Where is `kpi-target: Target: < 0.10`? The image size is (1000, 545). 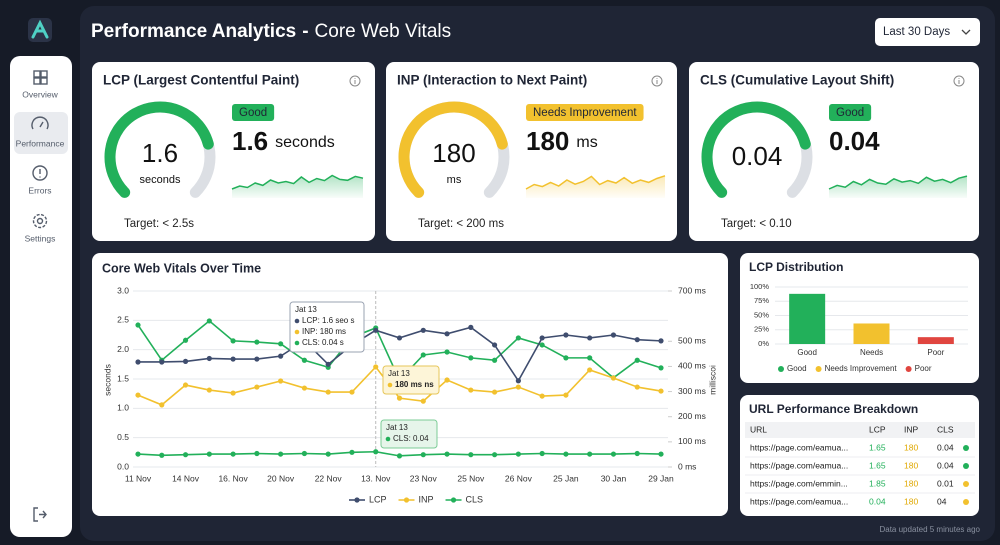
kpi-target: Target: < 0.10 is located at coordinates (756, 224).